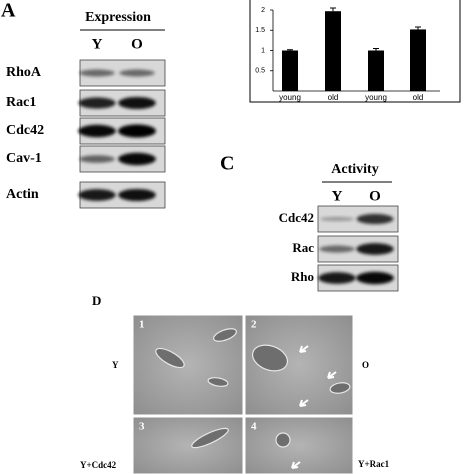 This screenshot has width=474, height=474. What do you see at coordinates (142, 427) in the screenshot?
I see `image-number: 3` at bounding box center [142, 427].